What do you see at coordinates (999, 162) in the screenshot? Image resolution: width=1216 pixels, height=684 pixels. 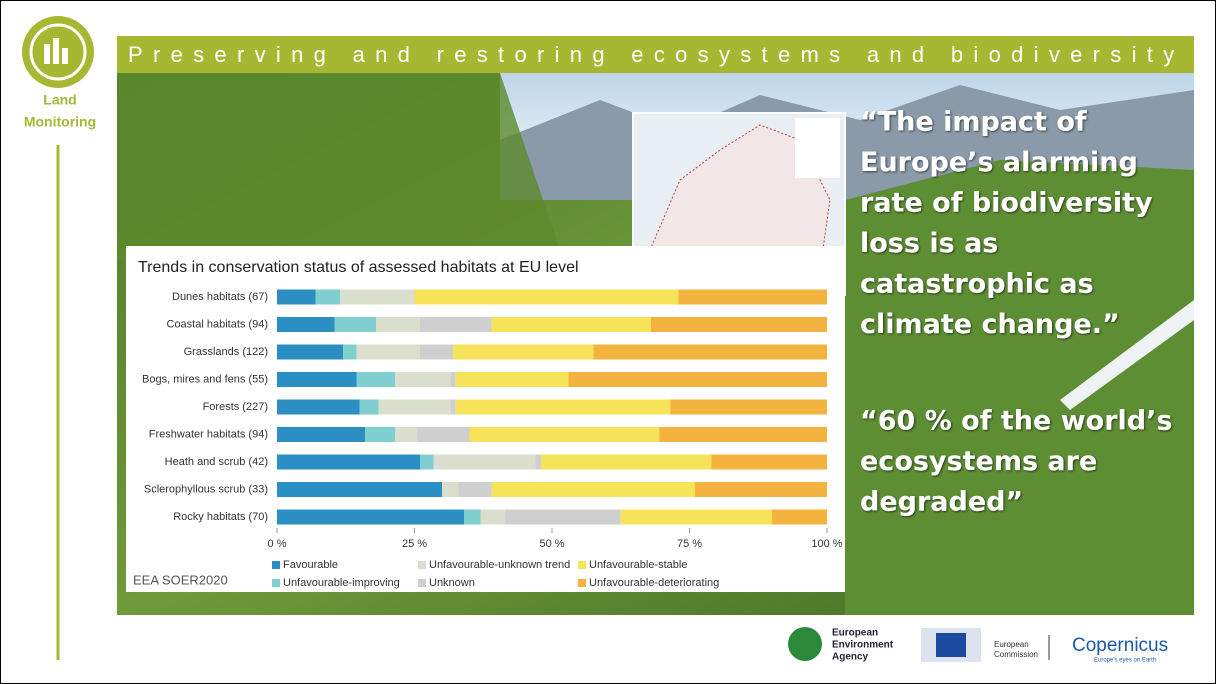 I see `quote-line: Europe’s alarming` at bounding box center [999, 162].